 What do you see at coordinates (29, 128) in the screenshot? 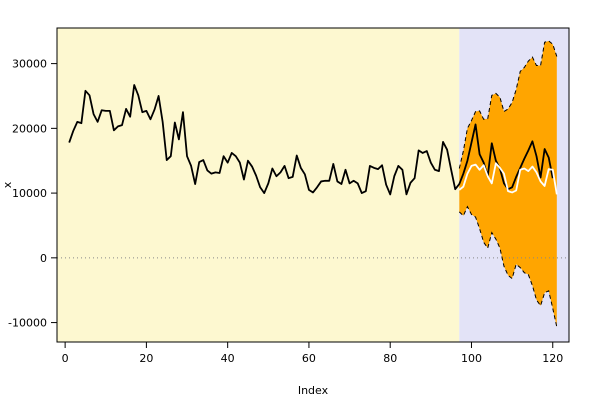
I see `y-tick-label: 20000` at bounding box center [29, 128].